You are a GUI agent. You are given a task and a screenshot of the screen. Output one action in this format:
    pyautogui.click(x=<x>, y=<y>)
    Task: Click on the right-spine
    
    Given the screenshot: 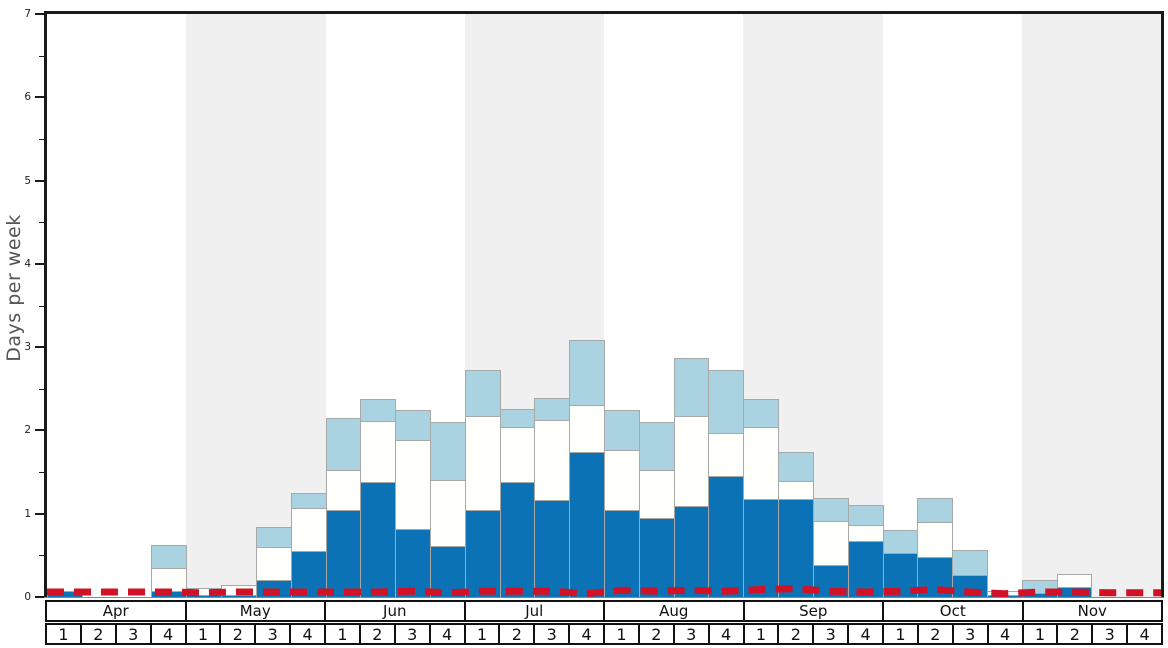 What is the action you would take?
    pyautogui.click(x=1162, y=304)
    